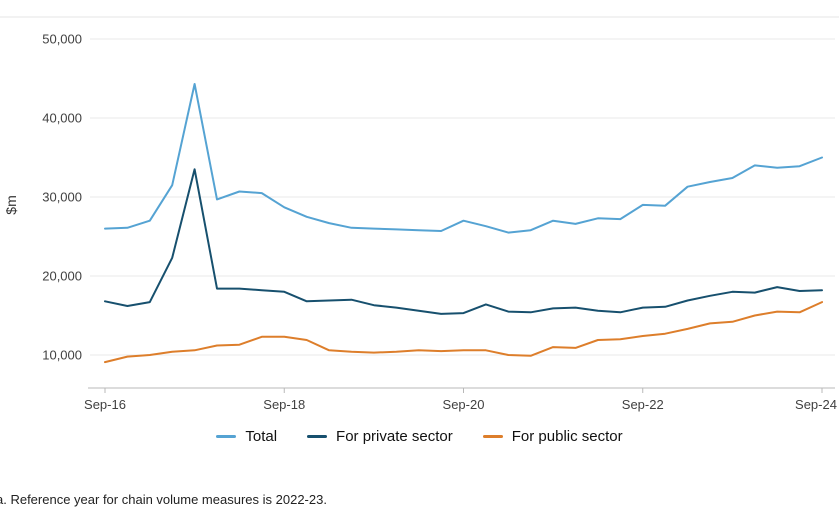 Image resolution: width=839 pixels, height=517 pixels. Describe the element at coordinates (261, 436) in the screenshot. I see `legend-label: Total` at that location.